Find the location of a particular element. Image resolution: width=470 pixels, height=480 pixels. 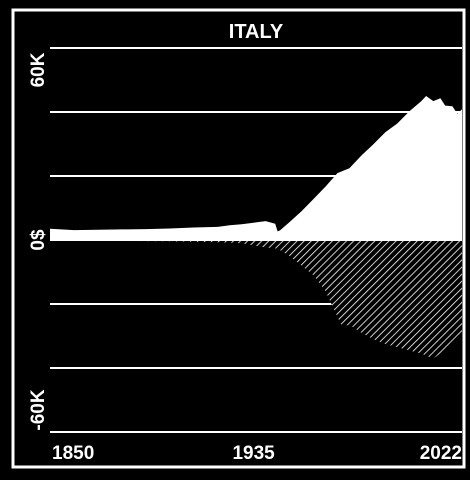

x-tick-labels: 1850 1935 2022 is located at coordinates (257, 453).